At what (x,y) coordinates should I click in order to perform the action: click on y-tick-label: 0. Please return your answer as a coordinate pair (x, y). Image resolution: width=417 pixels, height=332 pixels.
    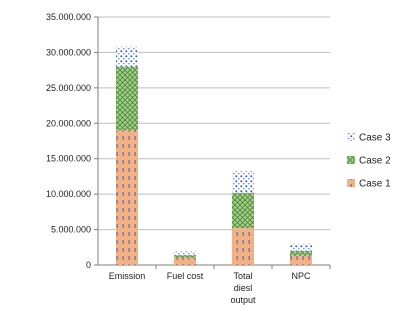
    Looking at the image, I should click on (88, 265).